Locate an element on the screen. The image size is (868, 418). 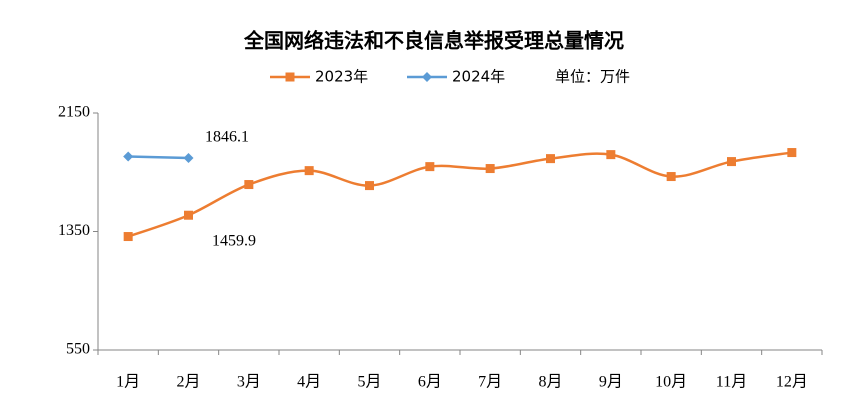
x-tick-label: 9月 is located at coordinates (611, 382).